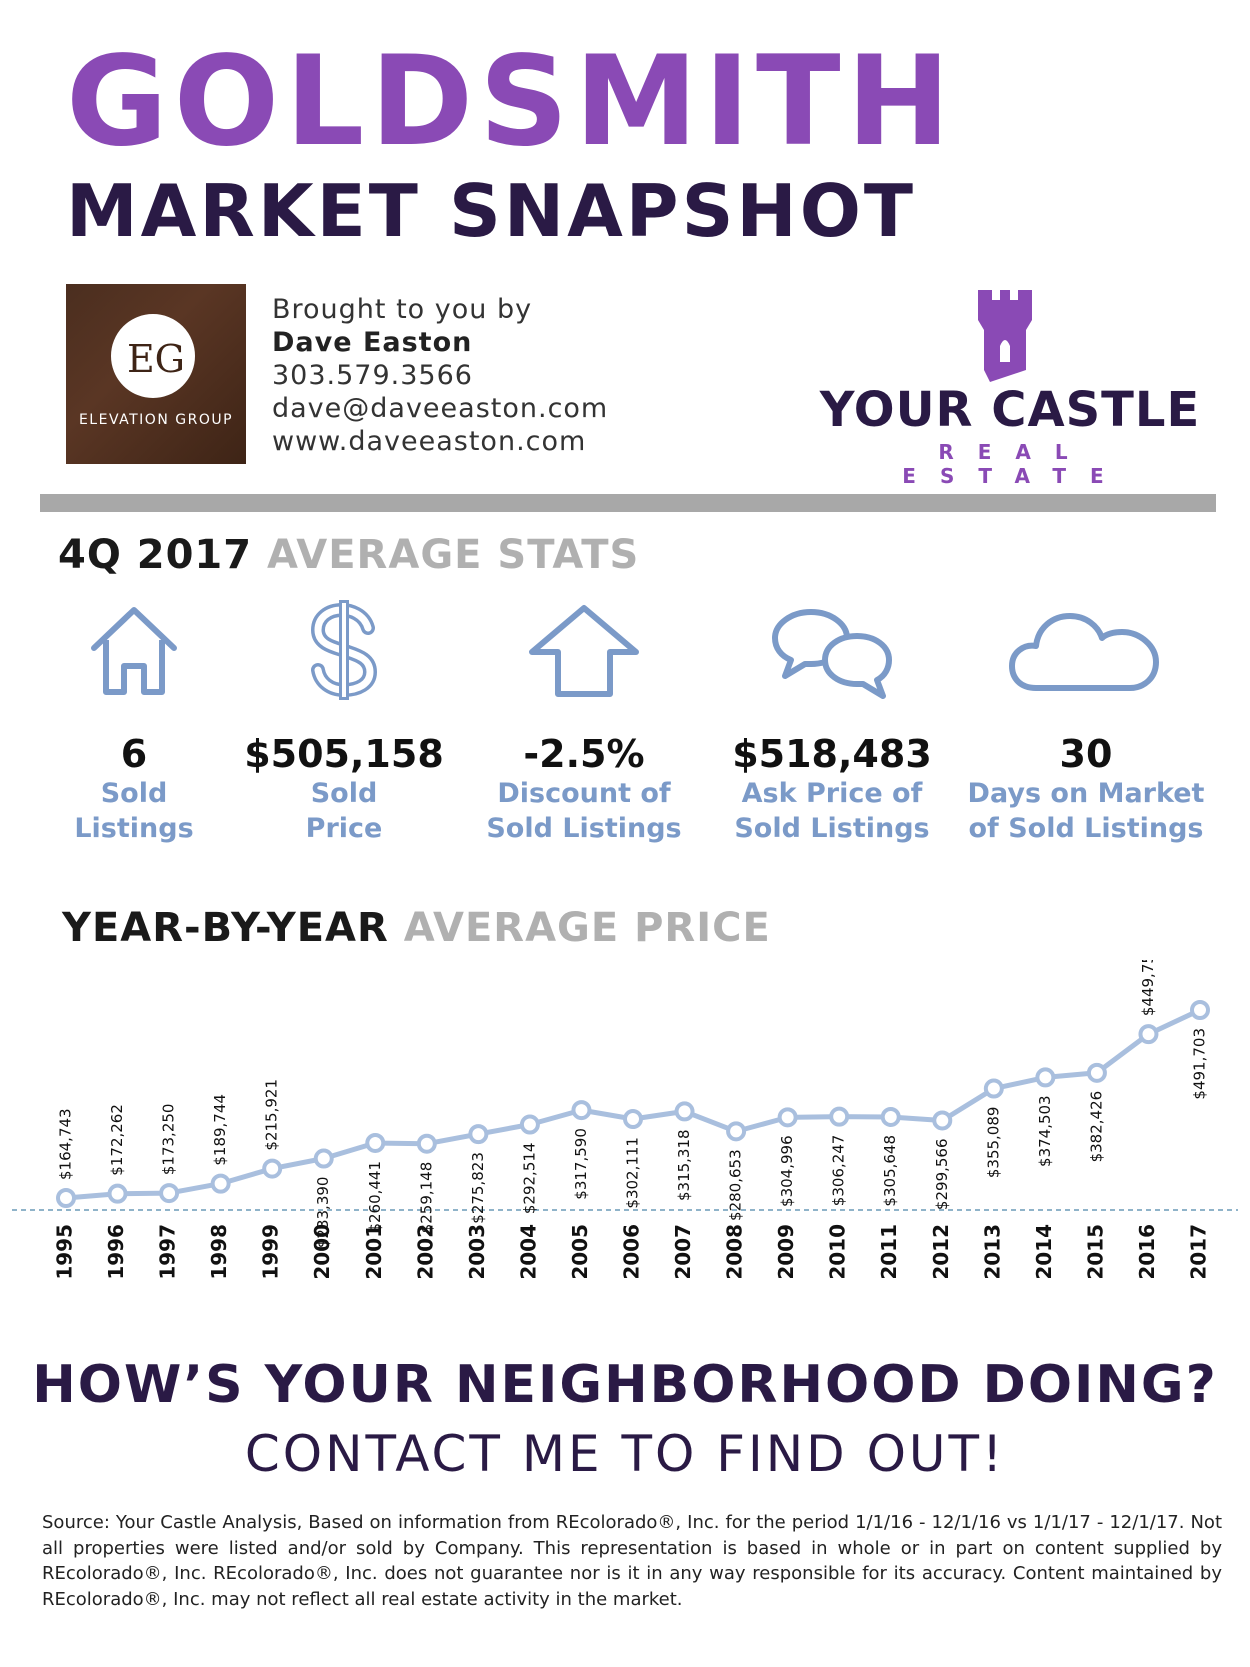 This screenshot has height=1667, width=1250. What do you see at coordinates (271, 1252) in the screenshot?
I see `x-tick-label: 1999` at bounding box center [271, 1252].